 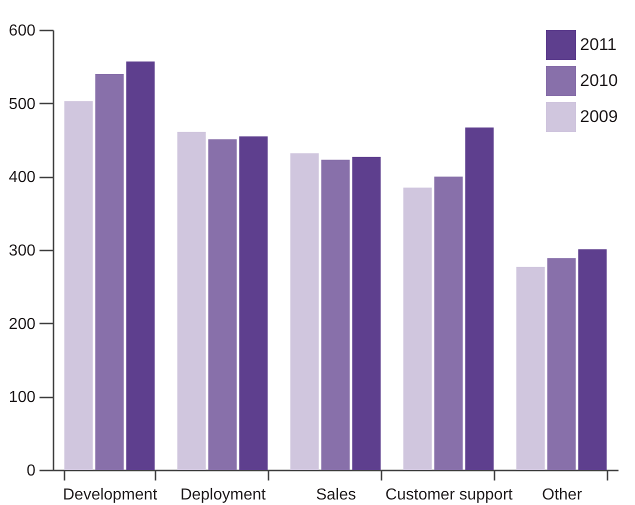 I want to click on y-tick-label: 100, so click(x=22, y=397).